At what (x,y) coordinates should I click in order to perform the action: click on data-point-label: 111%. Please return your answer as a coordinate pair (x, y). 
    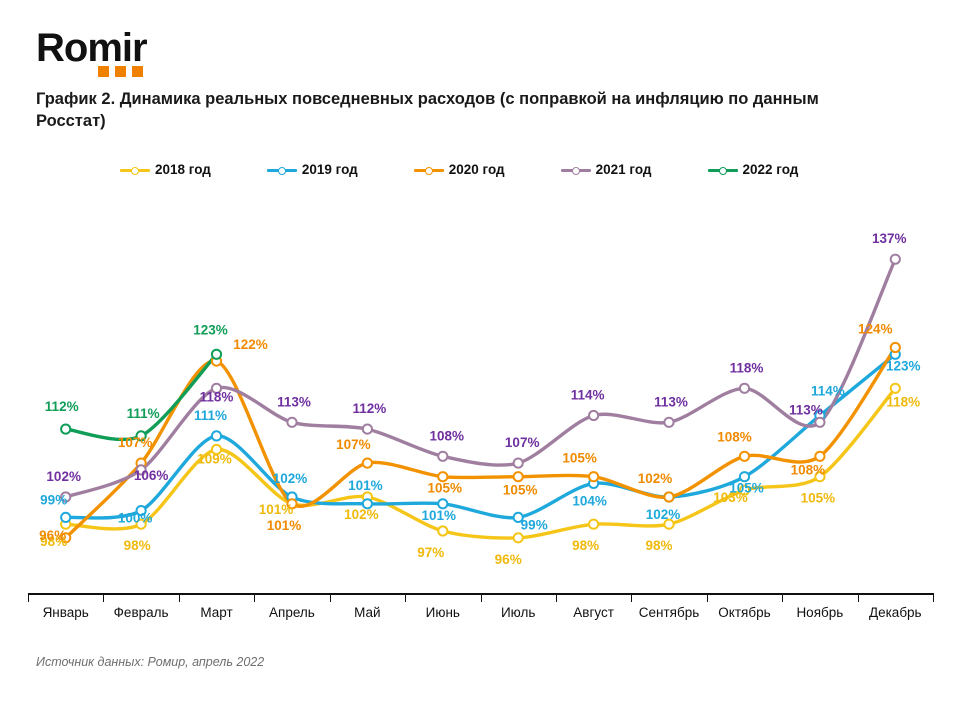
    Looking at the image, I should click on (210, 415).